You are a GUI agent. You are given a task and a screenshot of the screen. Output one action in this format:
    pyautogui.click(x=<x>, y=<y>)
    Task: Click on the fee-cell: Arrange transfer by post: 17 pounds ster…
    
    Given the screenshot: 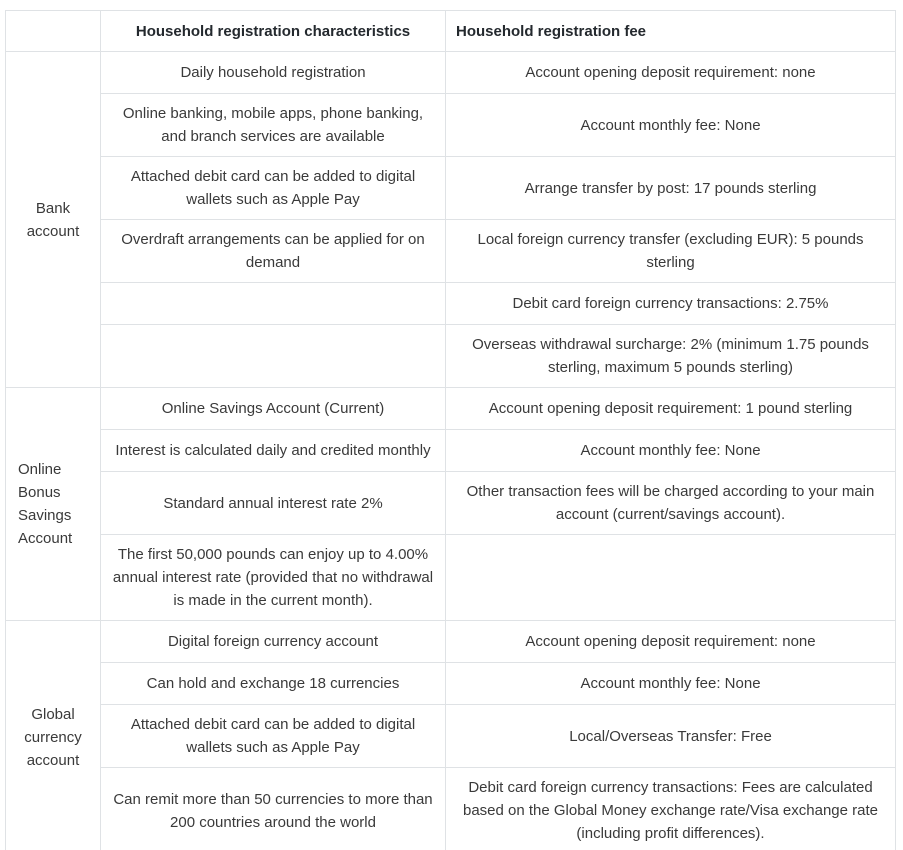 What is the action you would take?
    pyautogui.click(x=670, y=188)
    